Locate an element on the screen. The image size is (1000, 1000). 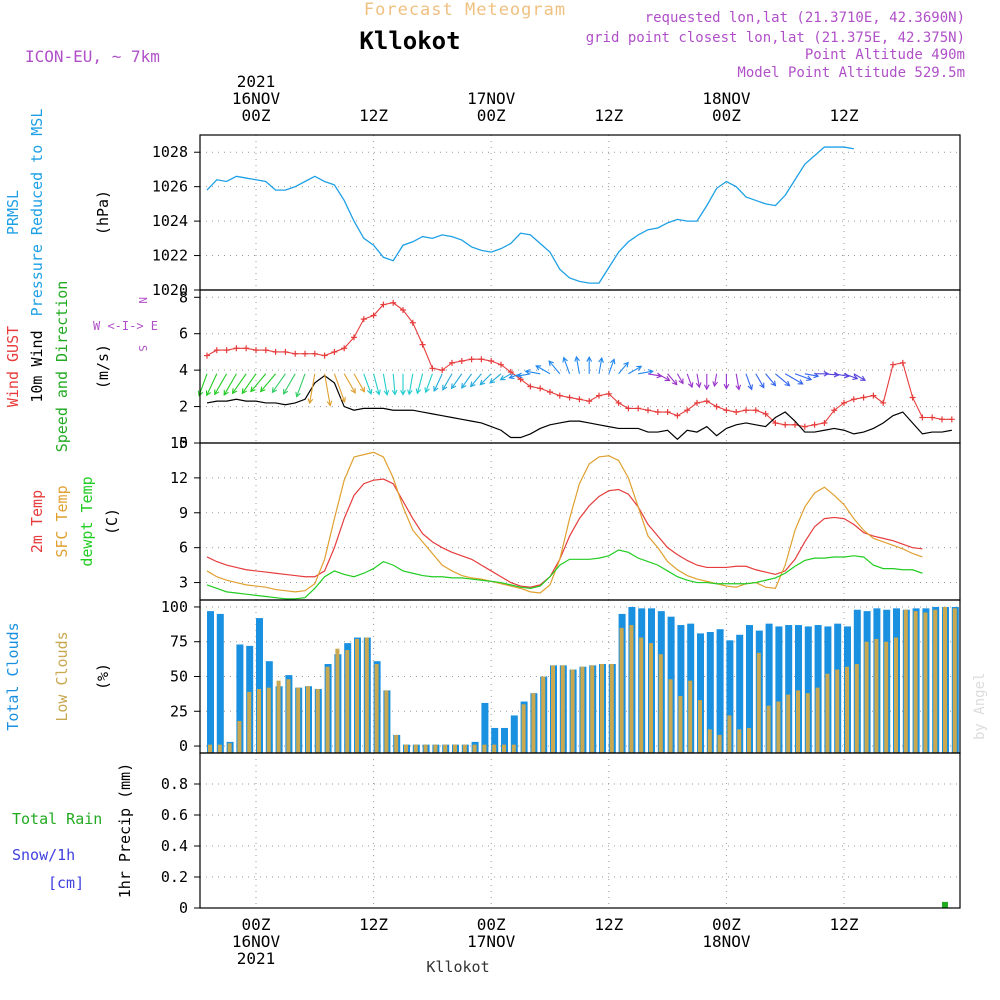
time-label-bottom: 12Z is located at coordinates (608, 924).